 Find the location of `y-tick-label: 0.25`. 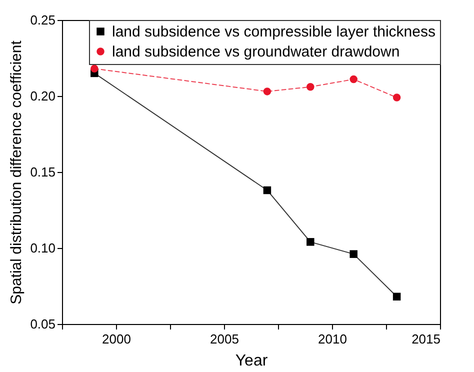

y-tick-label: 0.25 is located at coordinates (43, 20).